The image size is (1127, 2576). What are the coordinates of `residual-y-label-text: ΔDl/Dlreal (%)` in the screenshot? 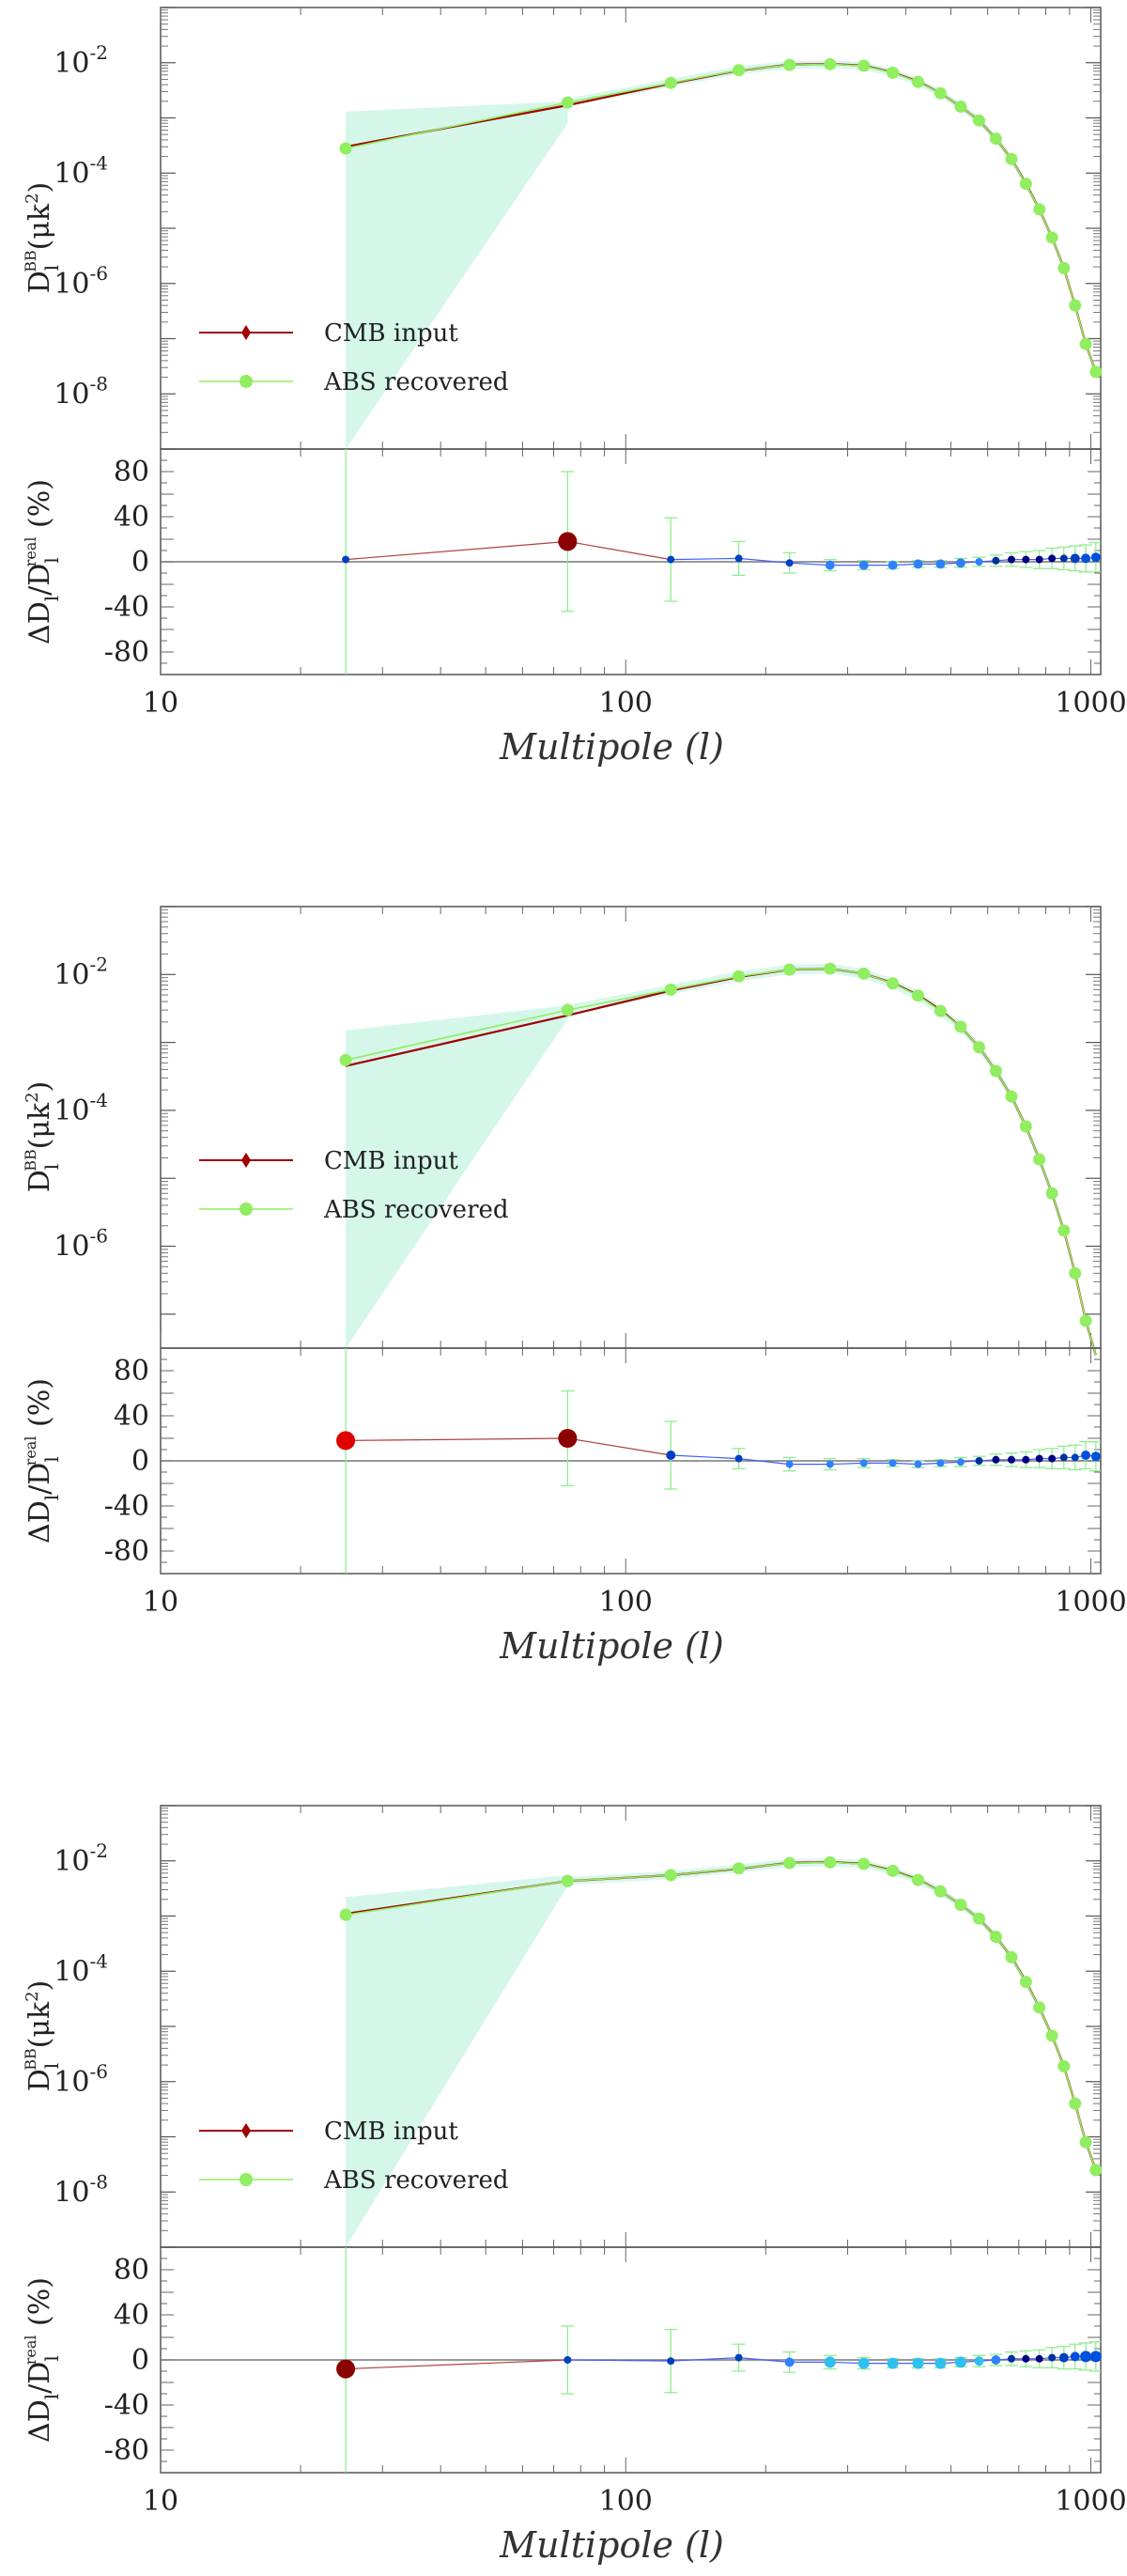 It's located at (42, 2360).